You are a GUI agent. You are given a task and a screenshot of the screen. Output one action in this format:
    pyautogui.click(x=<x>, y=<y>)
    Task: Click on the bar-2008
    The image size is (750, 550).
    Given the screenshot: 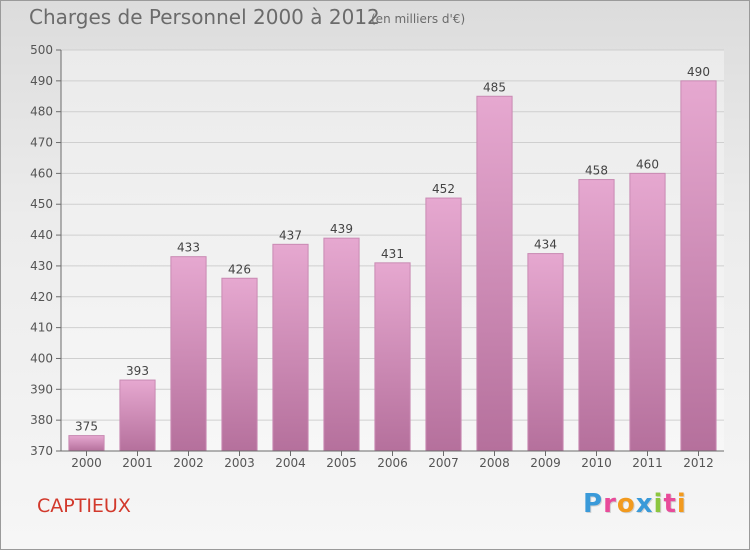 What is the action you would take?
    pyautogui.click(x=494, y=273)
    